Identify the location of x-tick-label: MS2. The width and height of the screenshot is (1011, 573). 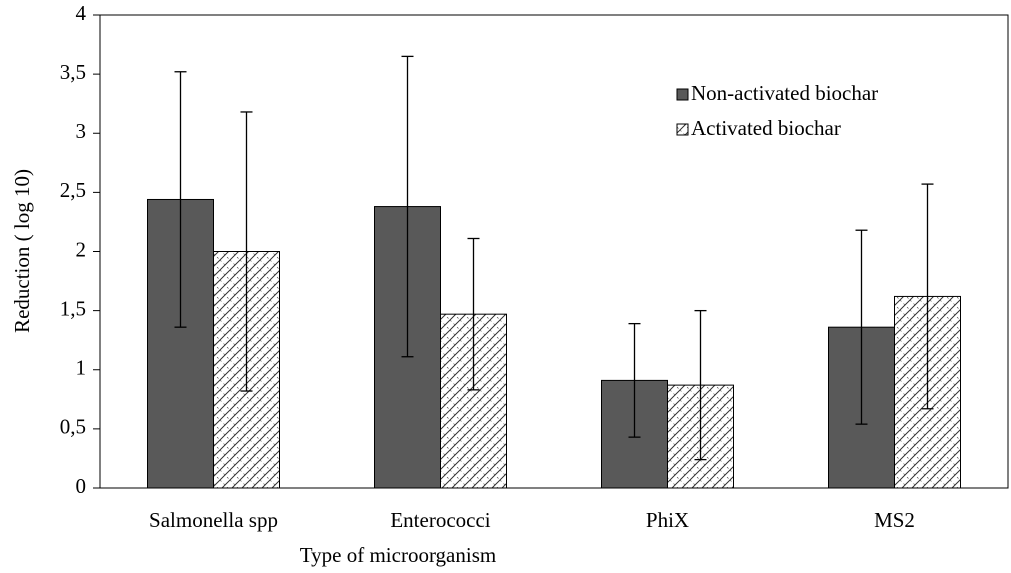
(894, 520).